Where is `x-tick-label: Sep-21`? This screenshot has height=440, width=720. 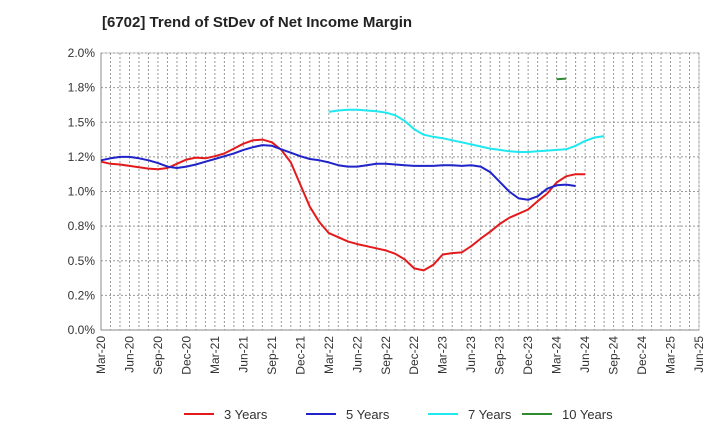
x-tick-label: Sep-21 is located at coordinates (272, 355).